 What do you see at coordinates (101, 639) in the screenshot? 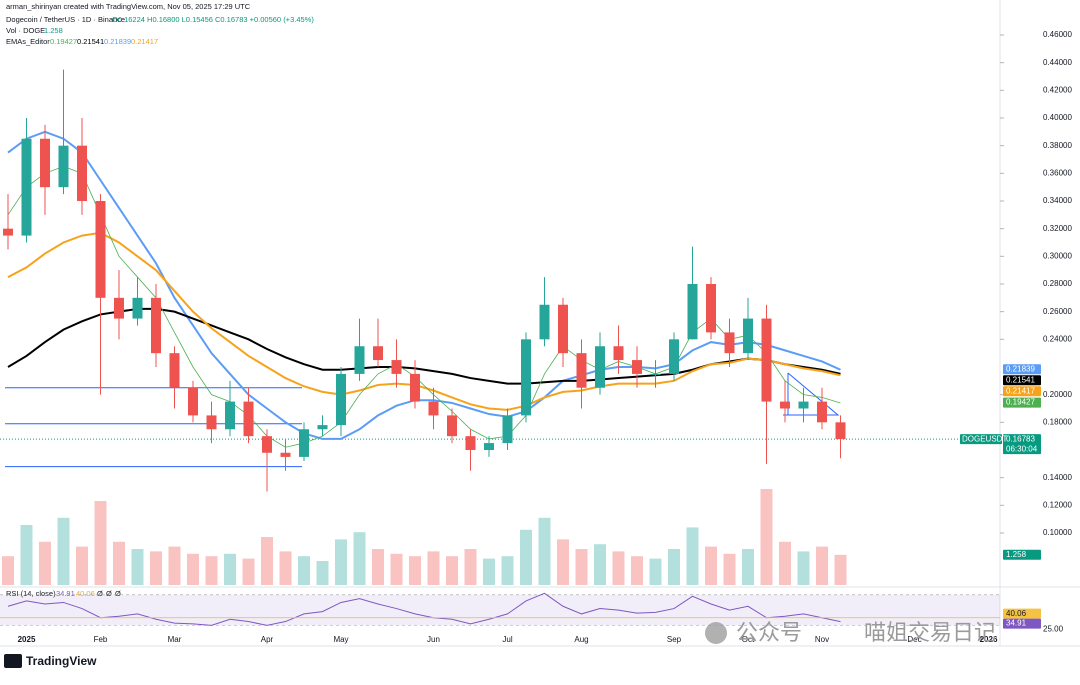
I see `x-tick-label: Feb` at bounding box center [101, 639].